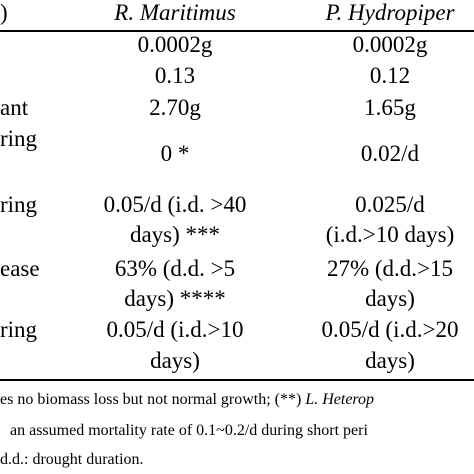  Describe the element at coordinates (390, 268) in the screenshot. I see `row5-p-hydropiper-line1: 27% (d.d.>15` at that location.